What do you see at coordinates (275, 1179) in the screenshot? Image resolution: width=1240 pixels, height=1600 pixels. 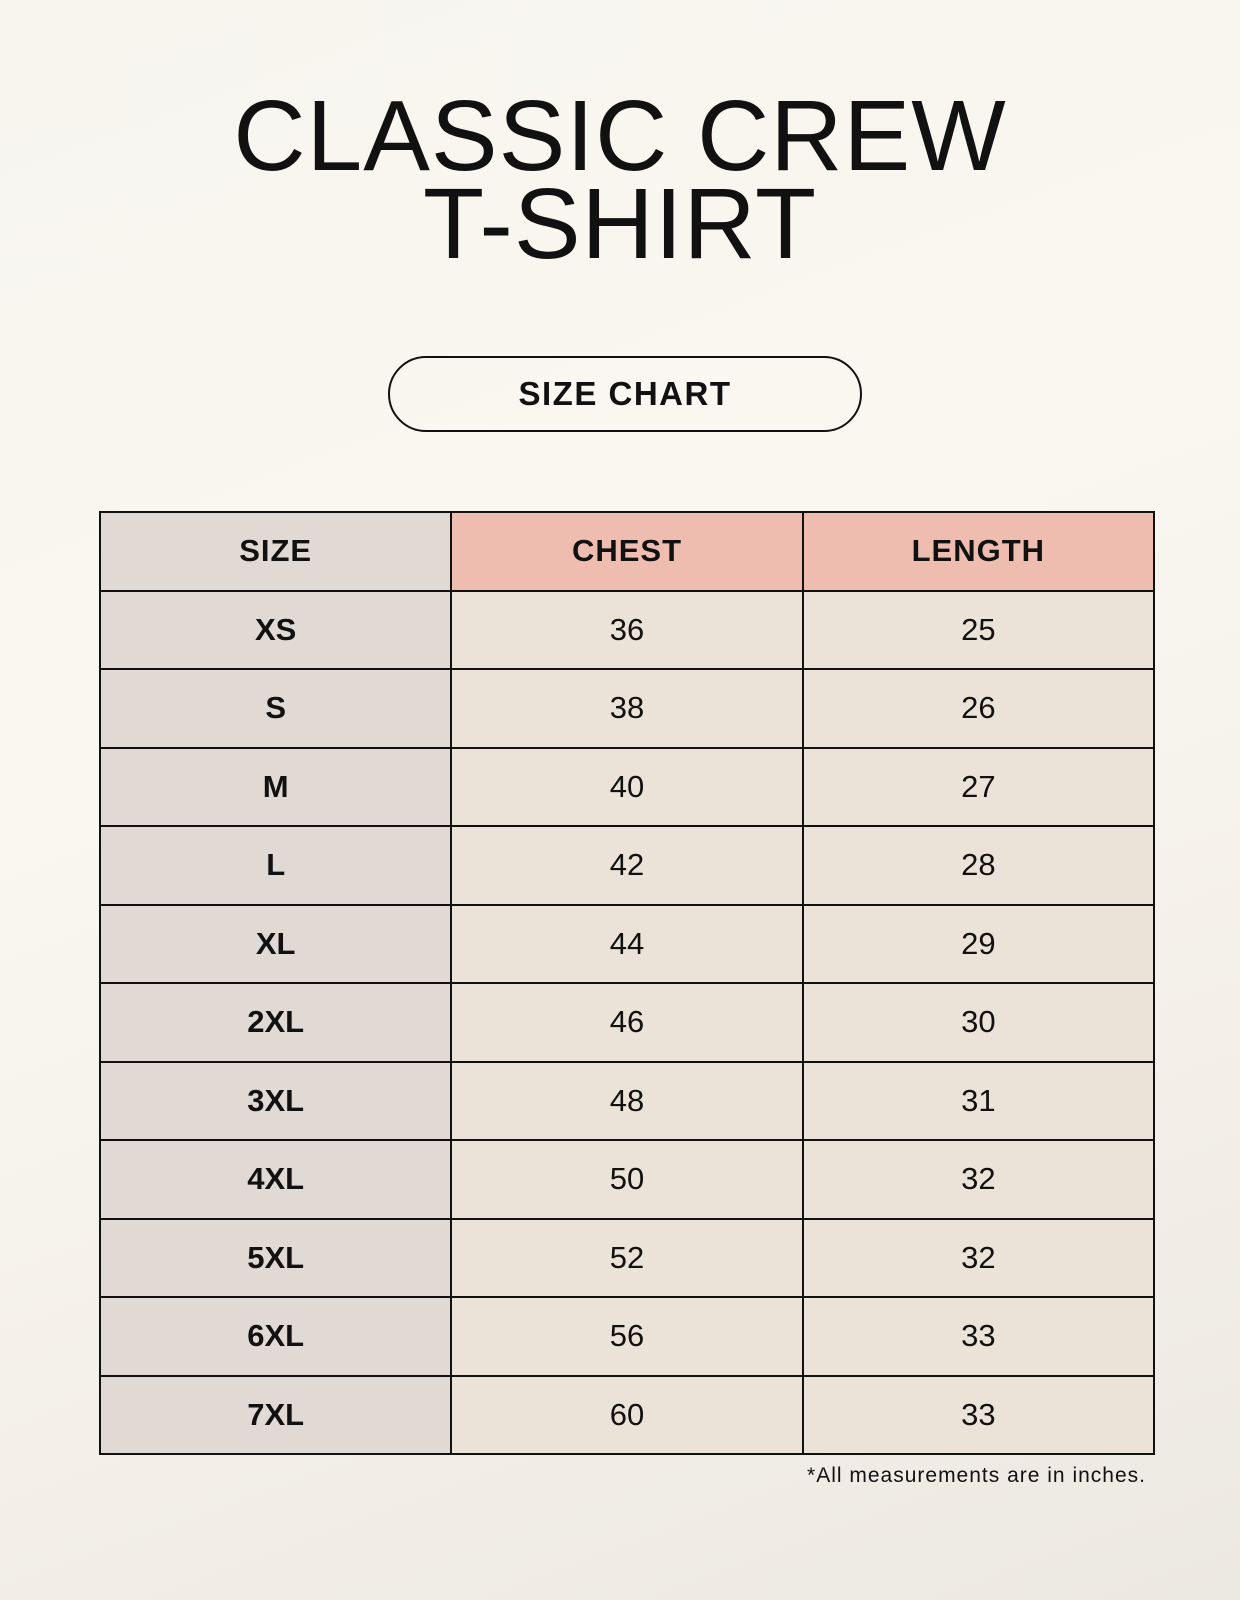 I see `cell-size: 4XL` at bounding box center [275, 1179].